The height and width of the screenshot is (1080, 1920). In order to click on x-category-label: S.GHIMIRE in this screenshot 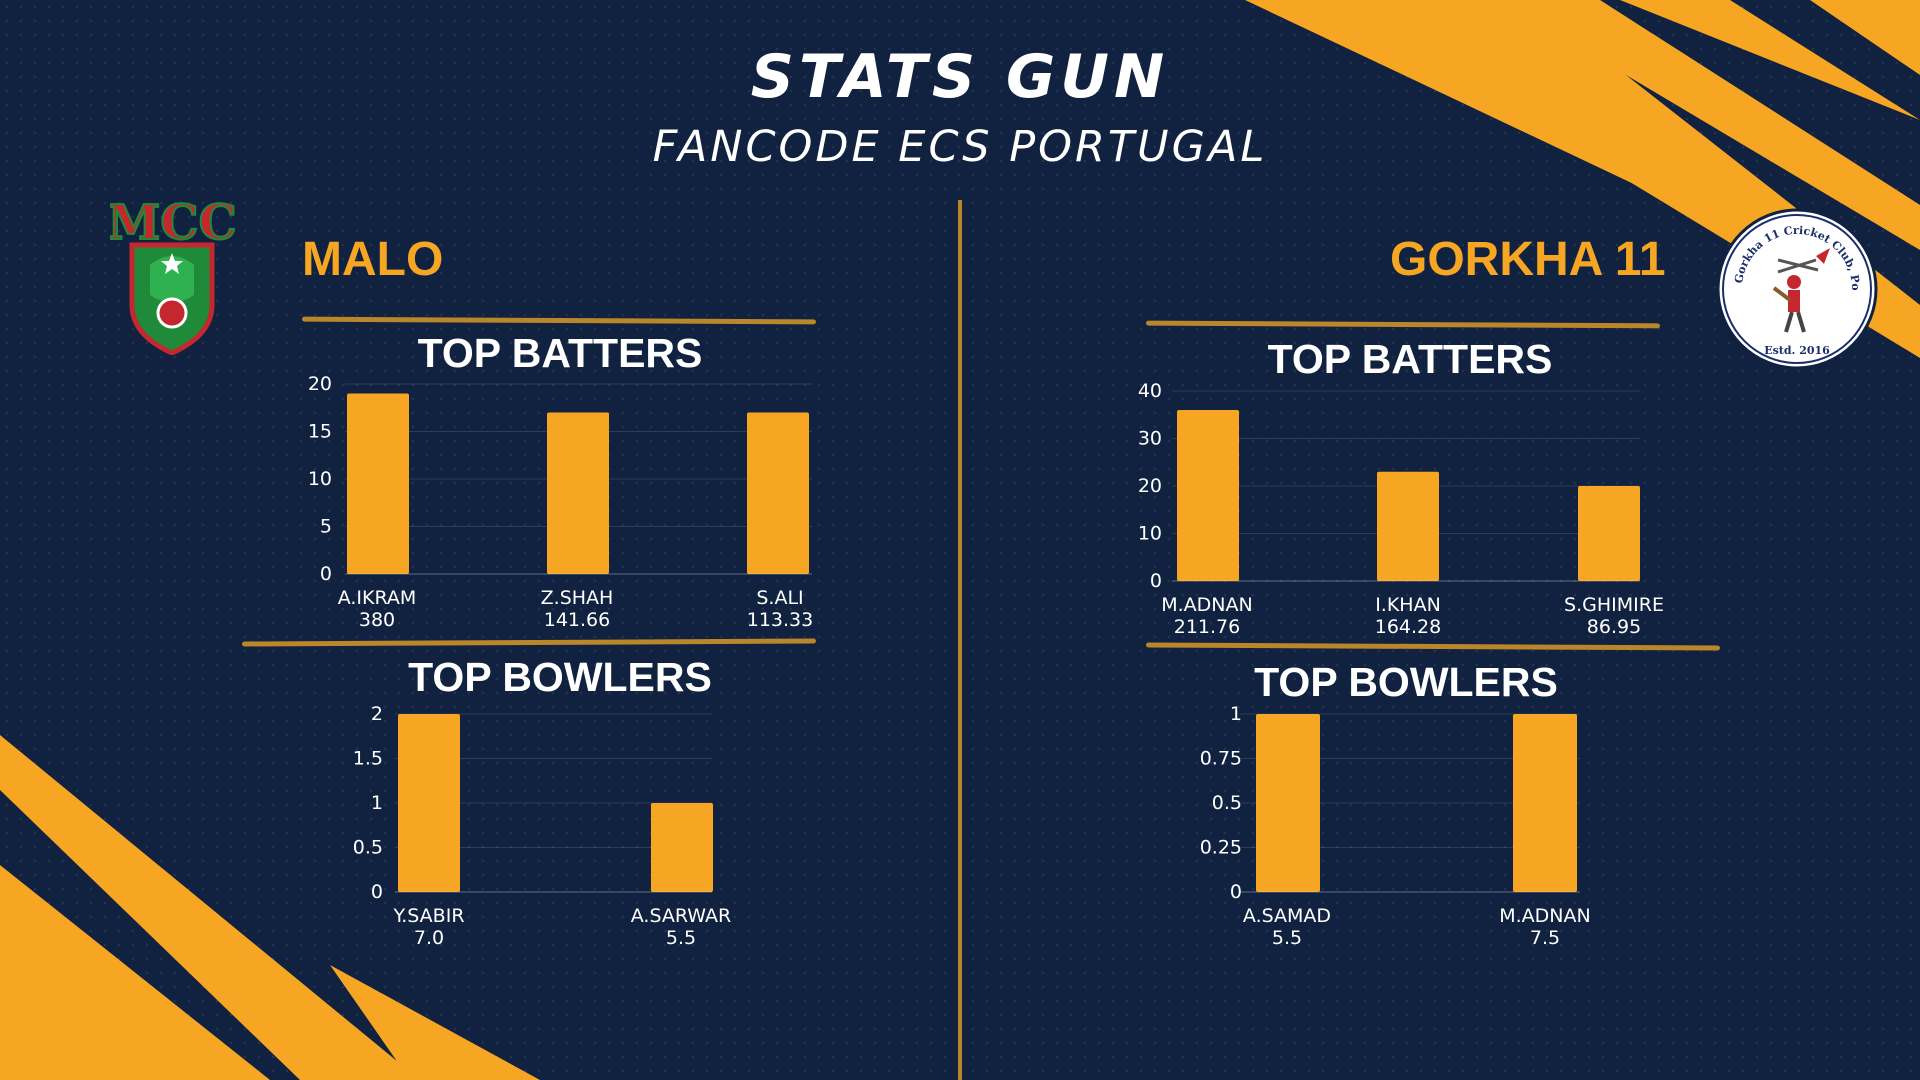, I will do `click(1614, 605)`.